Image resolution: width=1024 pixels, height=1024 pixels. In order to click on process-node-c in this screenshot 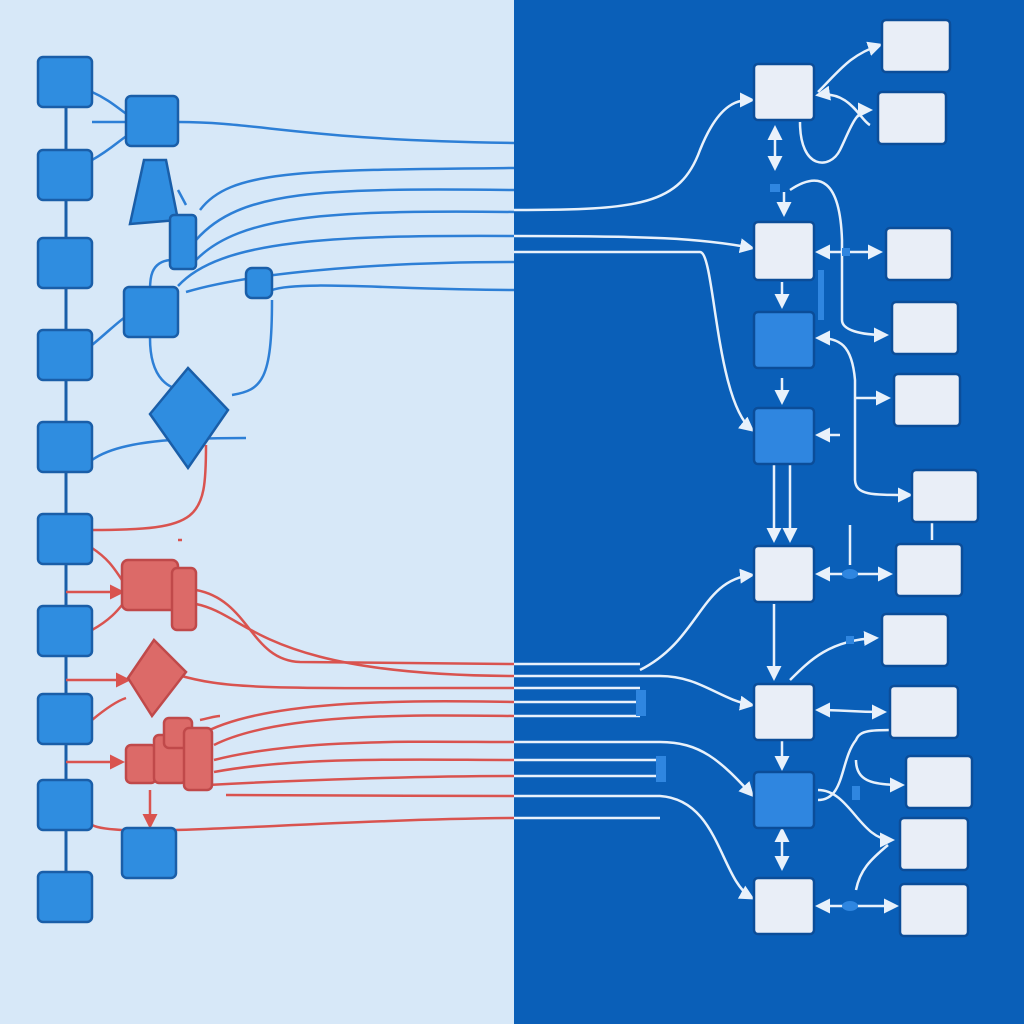, I will do `click(151, 312)`.